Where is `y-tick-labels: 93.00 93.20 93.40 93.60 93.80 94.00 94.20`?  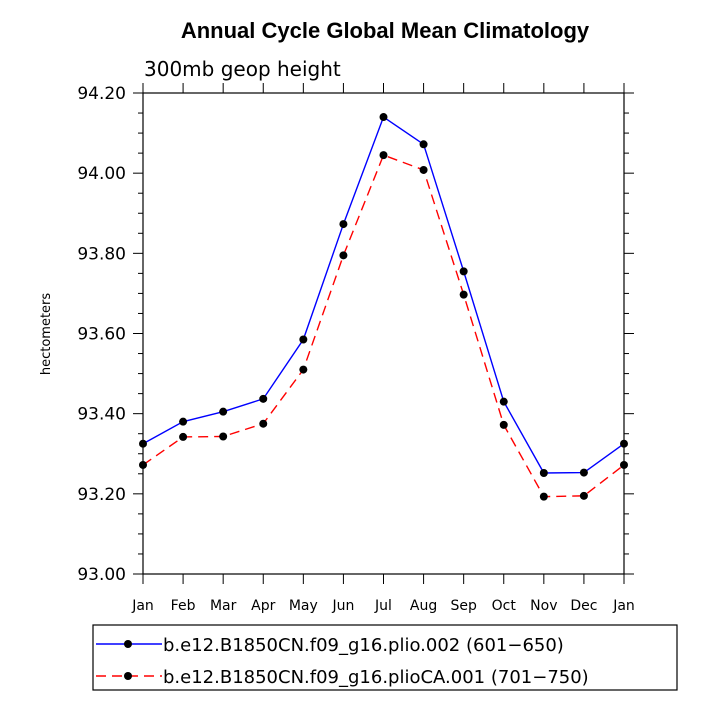
y-tick-labels: 93.00 93.20 93.40 93.60 93.80 94.00 94.20 is located at coordinates (101, 334).